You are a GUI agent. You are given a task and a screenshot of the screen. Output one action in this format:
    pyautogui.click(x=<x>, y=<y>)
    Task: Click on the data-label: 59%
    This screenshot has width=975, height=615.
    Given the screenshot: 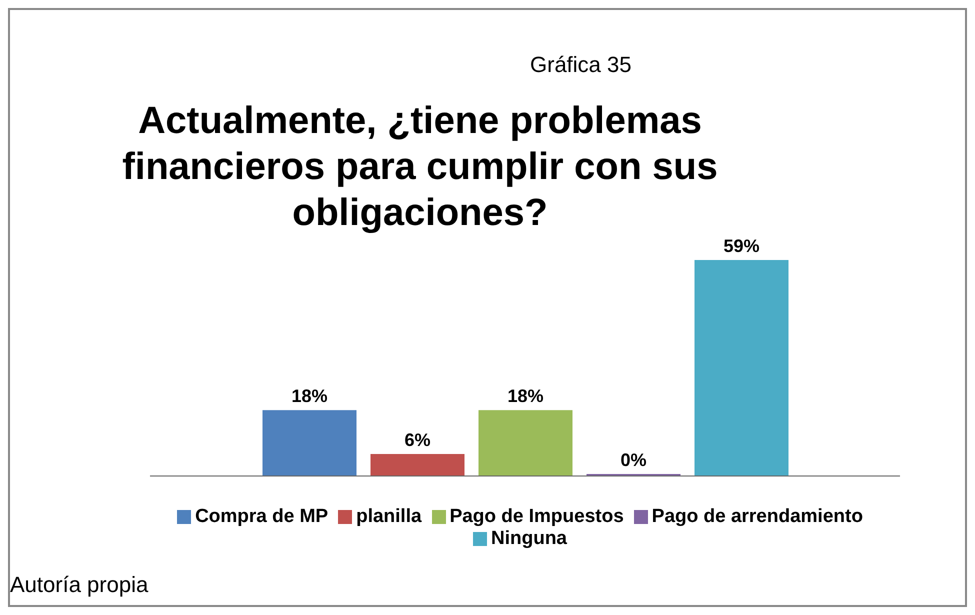 What is the action you would take?
    pyautogui.click(x=741, y=246)
    